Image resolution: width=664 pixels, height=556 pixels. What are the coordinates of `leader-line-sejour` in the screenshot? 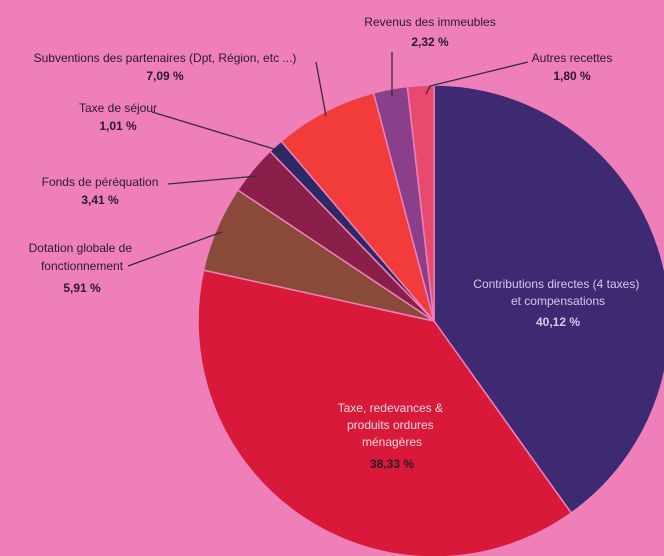 It's located at (218, 132).